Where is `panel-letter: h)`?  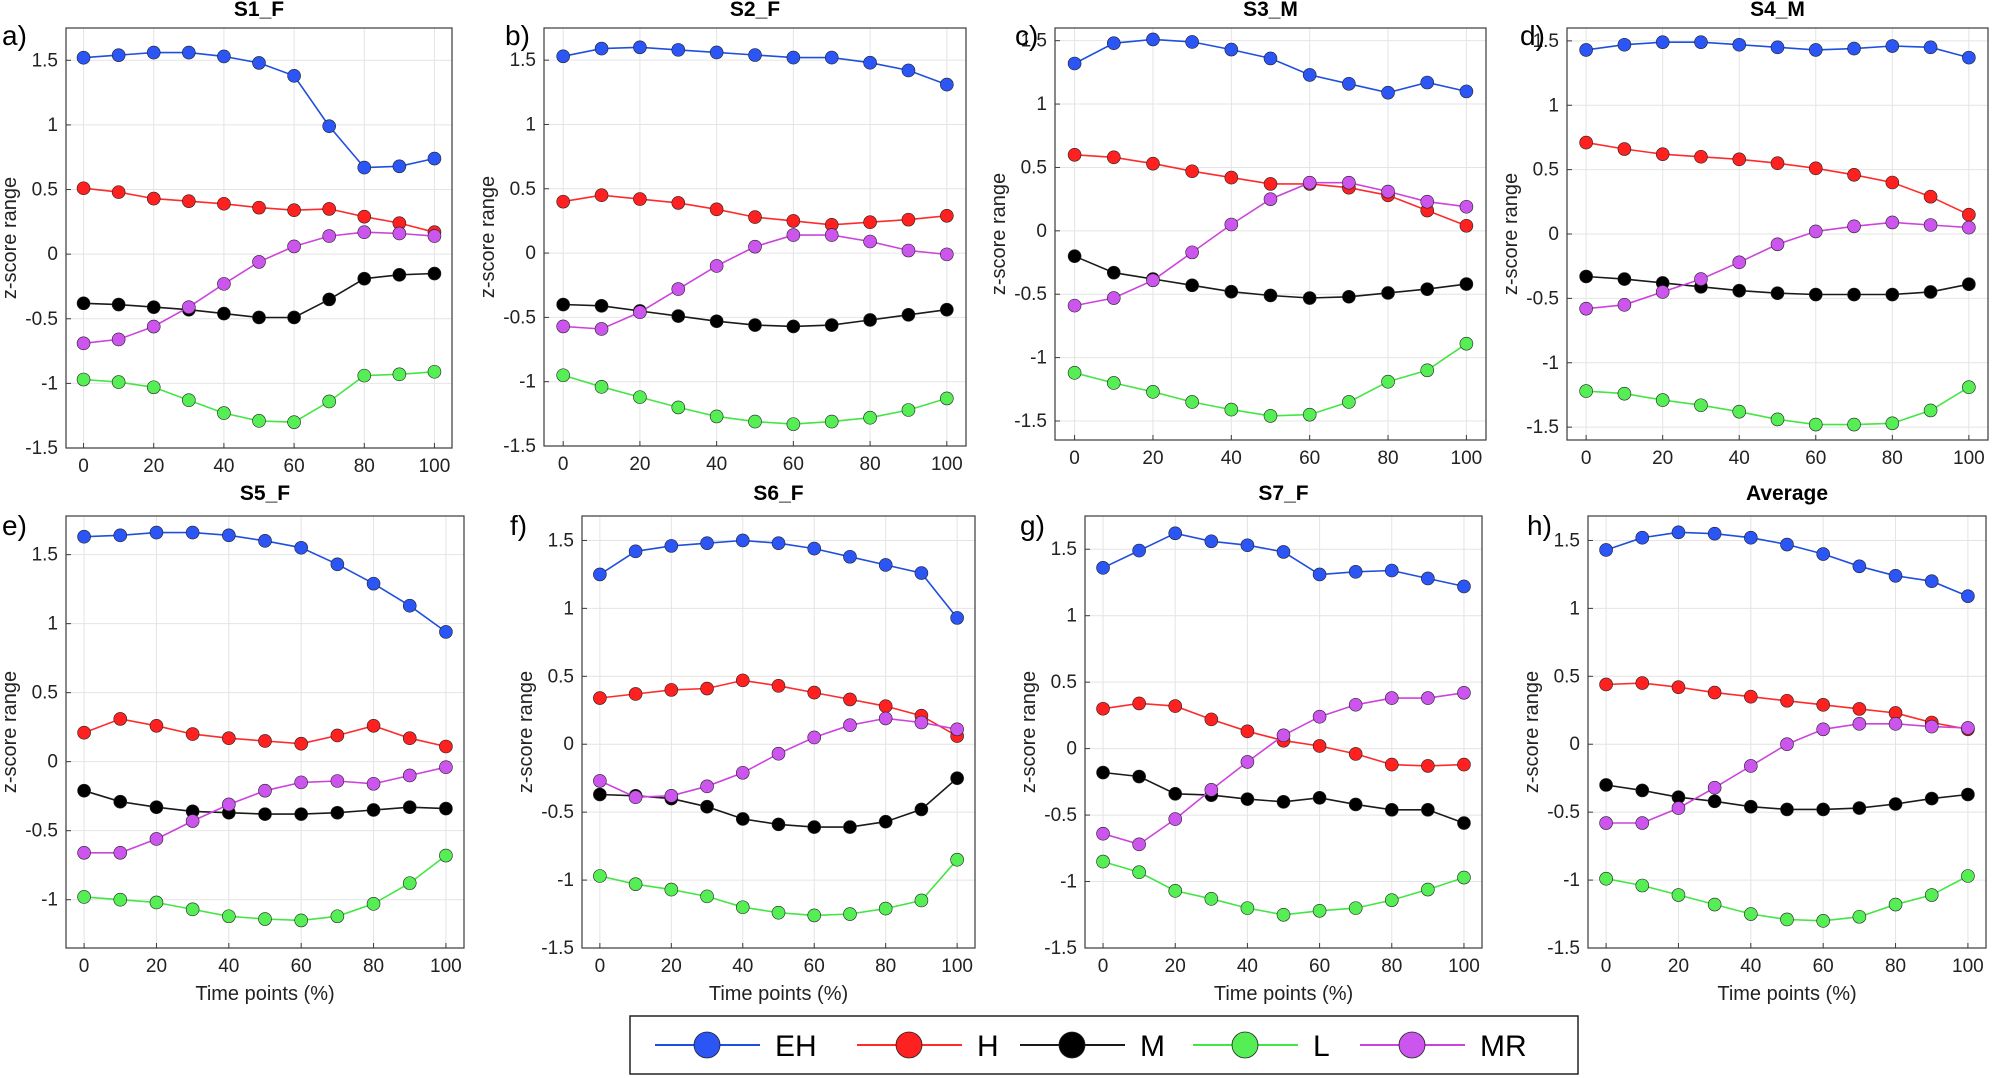 panel-letter: h) is located at coordinates (1539, 525).